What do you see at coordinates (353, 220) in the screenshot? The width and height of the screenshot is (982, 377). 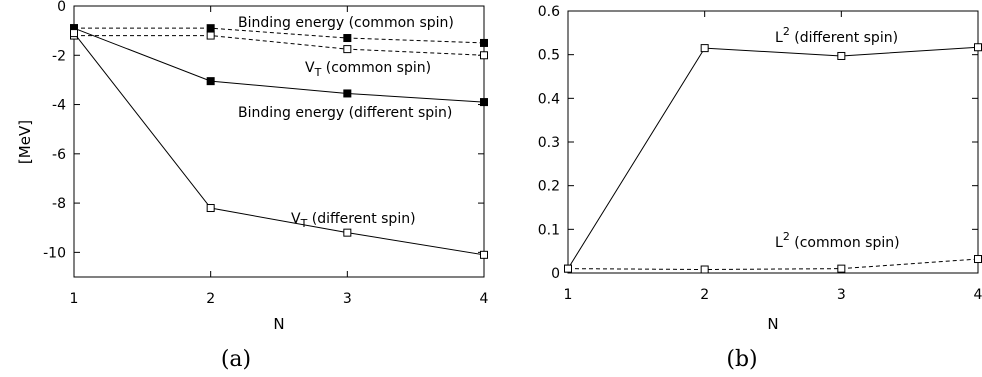 I see `panel-a-label-vt-different: VT (different spin)` at bounding box center [353, 220].